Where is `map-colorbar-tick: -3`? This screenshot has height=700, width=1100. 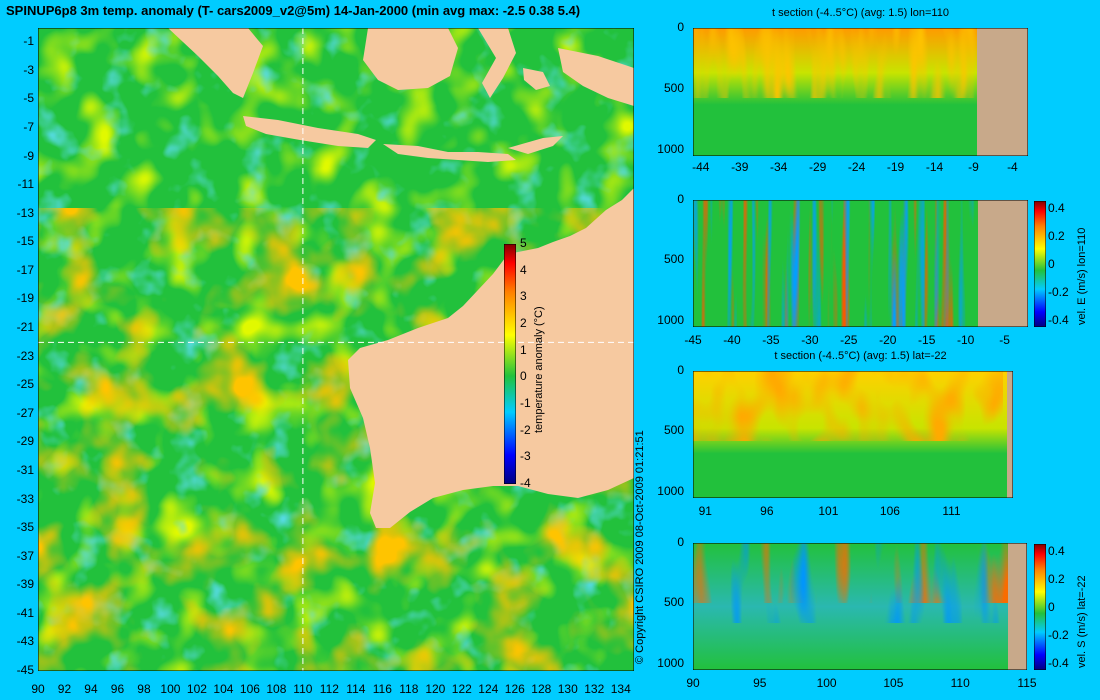
map-colorbar-tick: -3 is located at coordinates (525, 456).